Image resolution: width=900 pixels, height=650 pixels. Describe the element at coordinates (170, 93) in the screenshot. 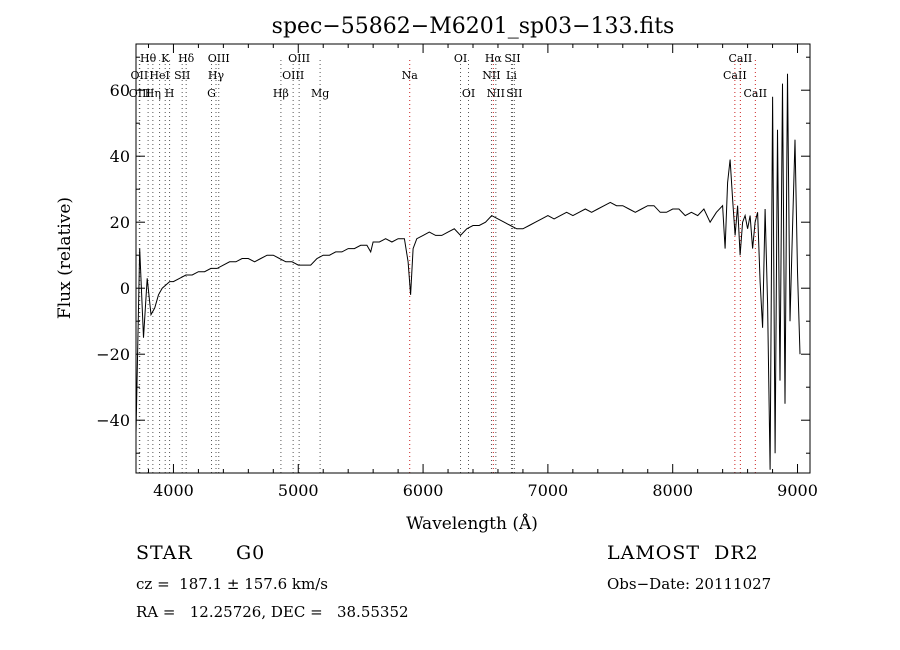

I see `line-marker-label: H` at that location.